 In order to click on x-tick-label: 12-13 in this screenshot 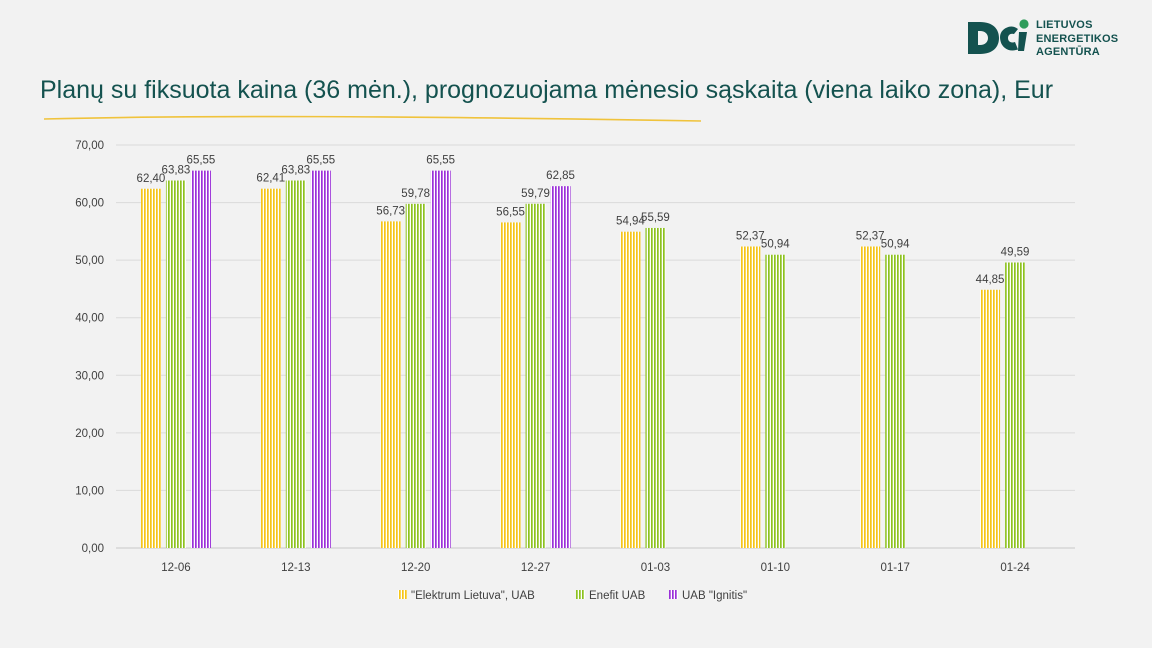, I will do `click(295, 568)`.